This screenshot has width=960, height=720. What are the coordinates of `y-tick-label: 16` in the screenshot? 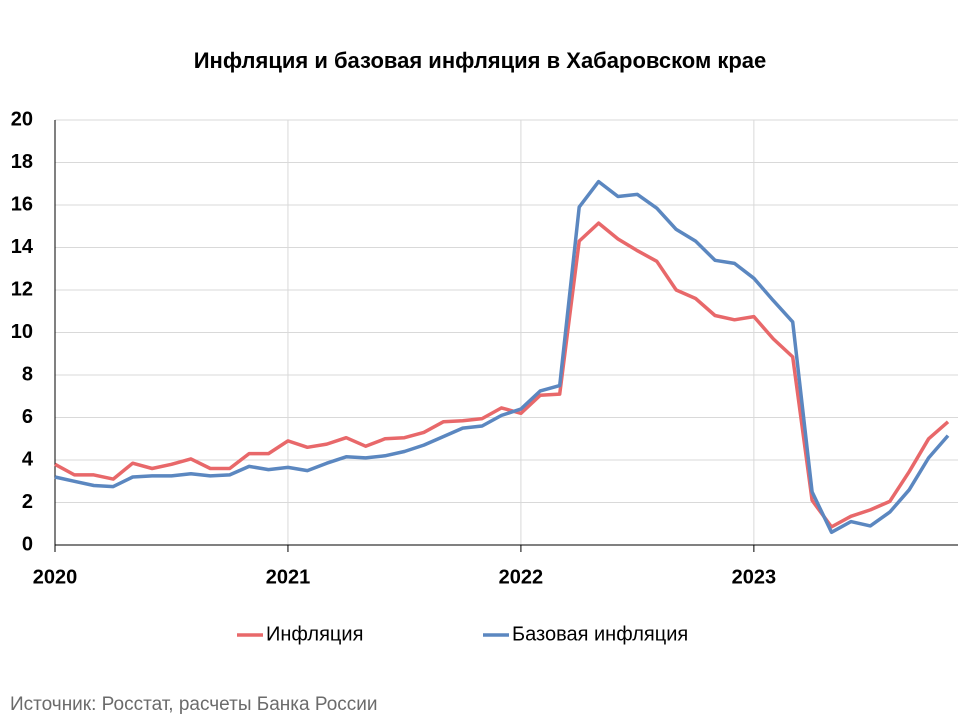 It's located at (22, 204).